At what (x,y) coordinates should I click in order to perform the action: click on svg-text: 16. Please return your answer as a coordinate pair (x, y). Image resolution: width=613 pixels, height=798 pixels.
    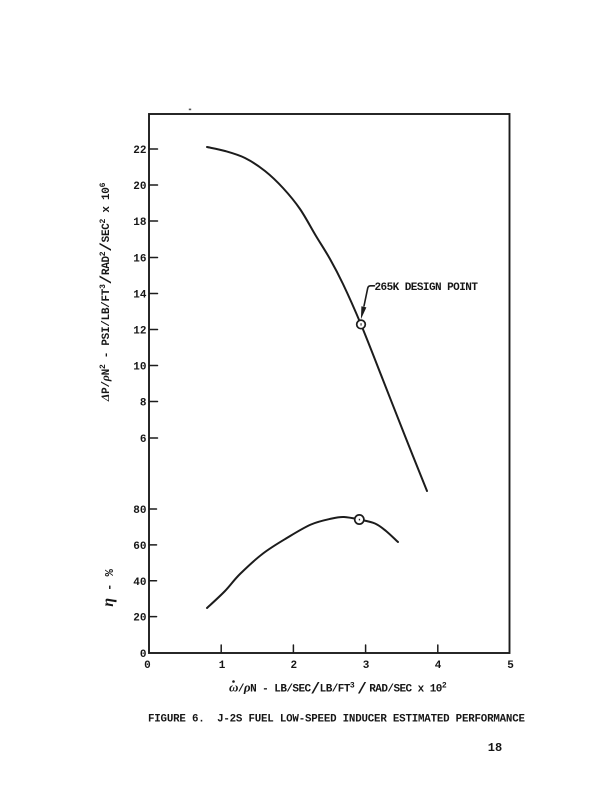
    Looking at the image, I should click on (139, 260).